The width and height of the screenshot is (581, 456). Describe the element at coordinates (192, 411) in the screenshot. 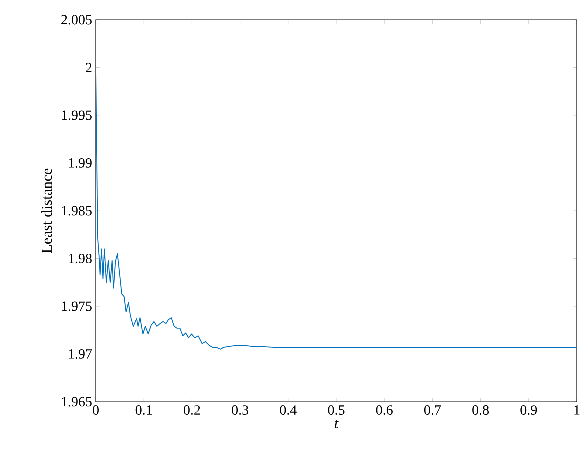

I see `x-tick-label: 0.2` at that location.